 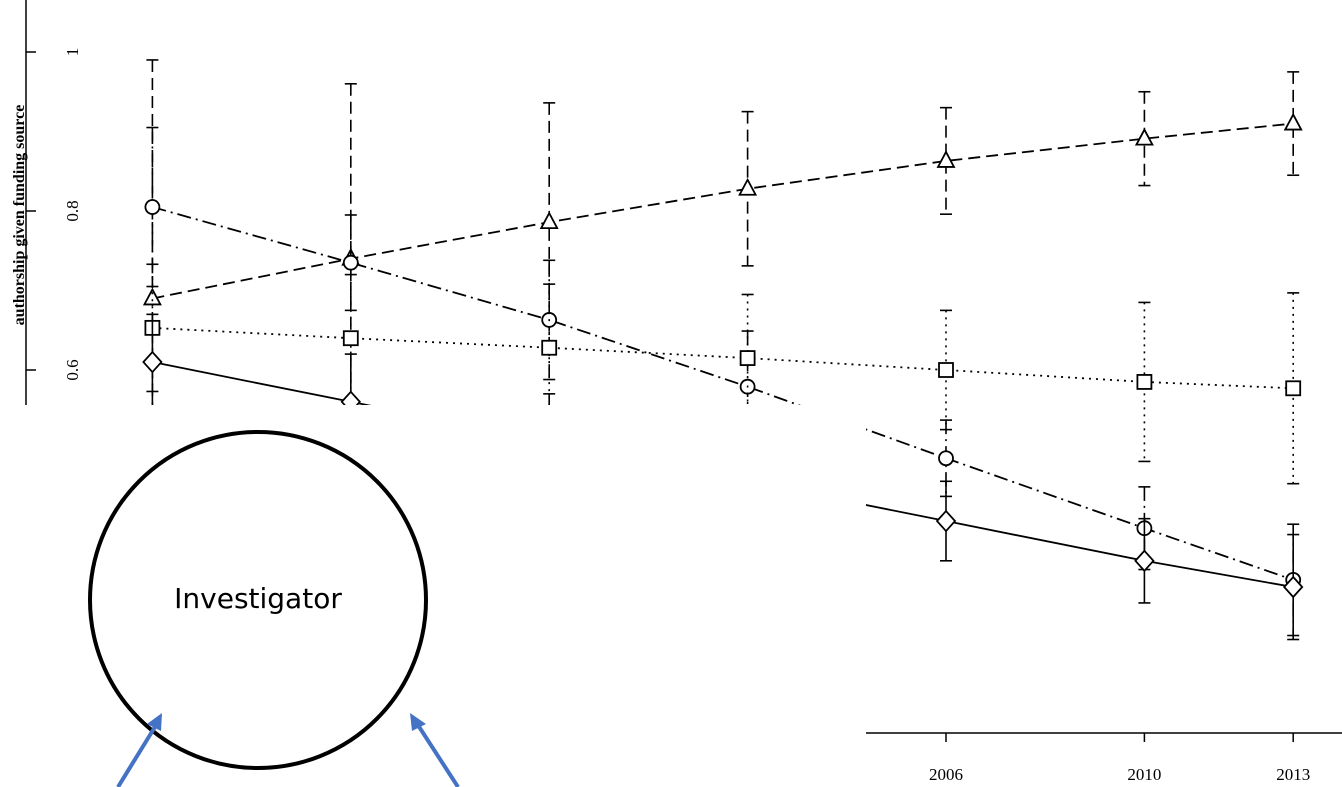 What do you see at coordinates (946, 774) in the screenshot?
I see `x-tick-label: 2006` at bounding box center [946, 774].